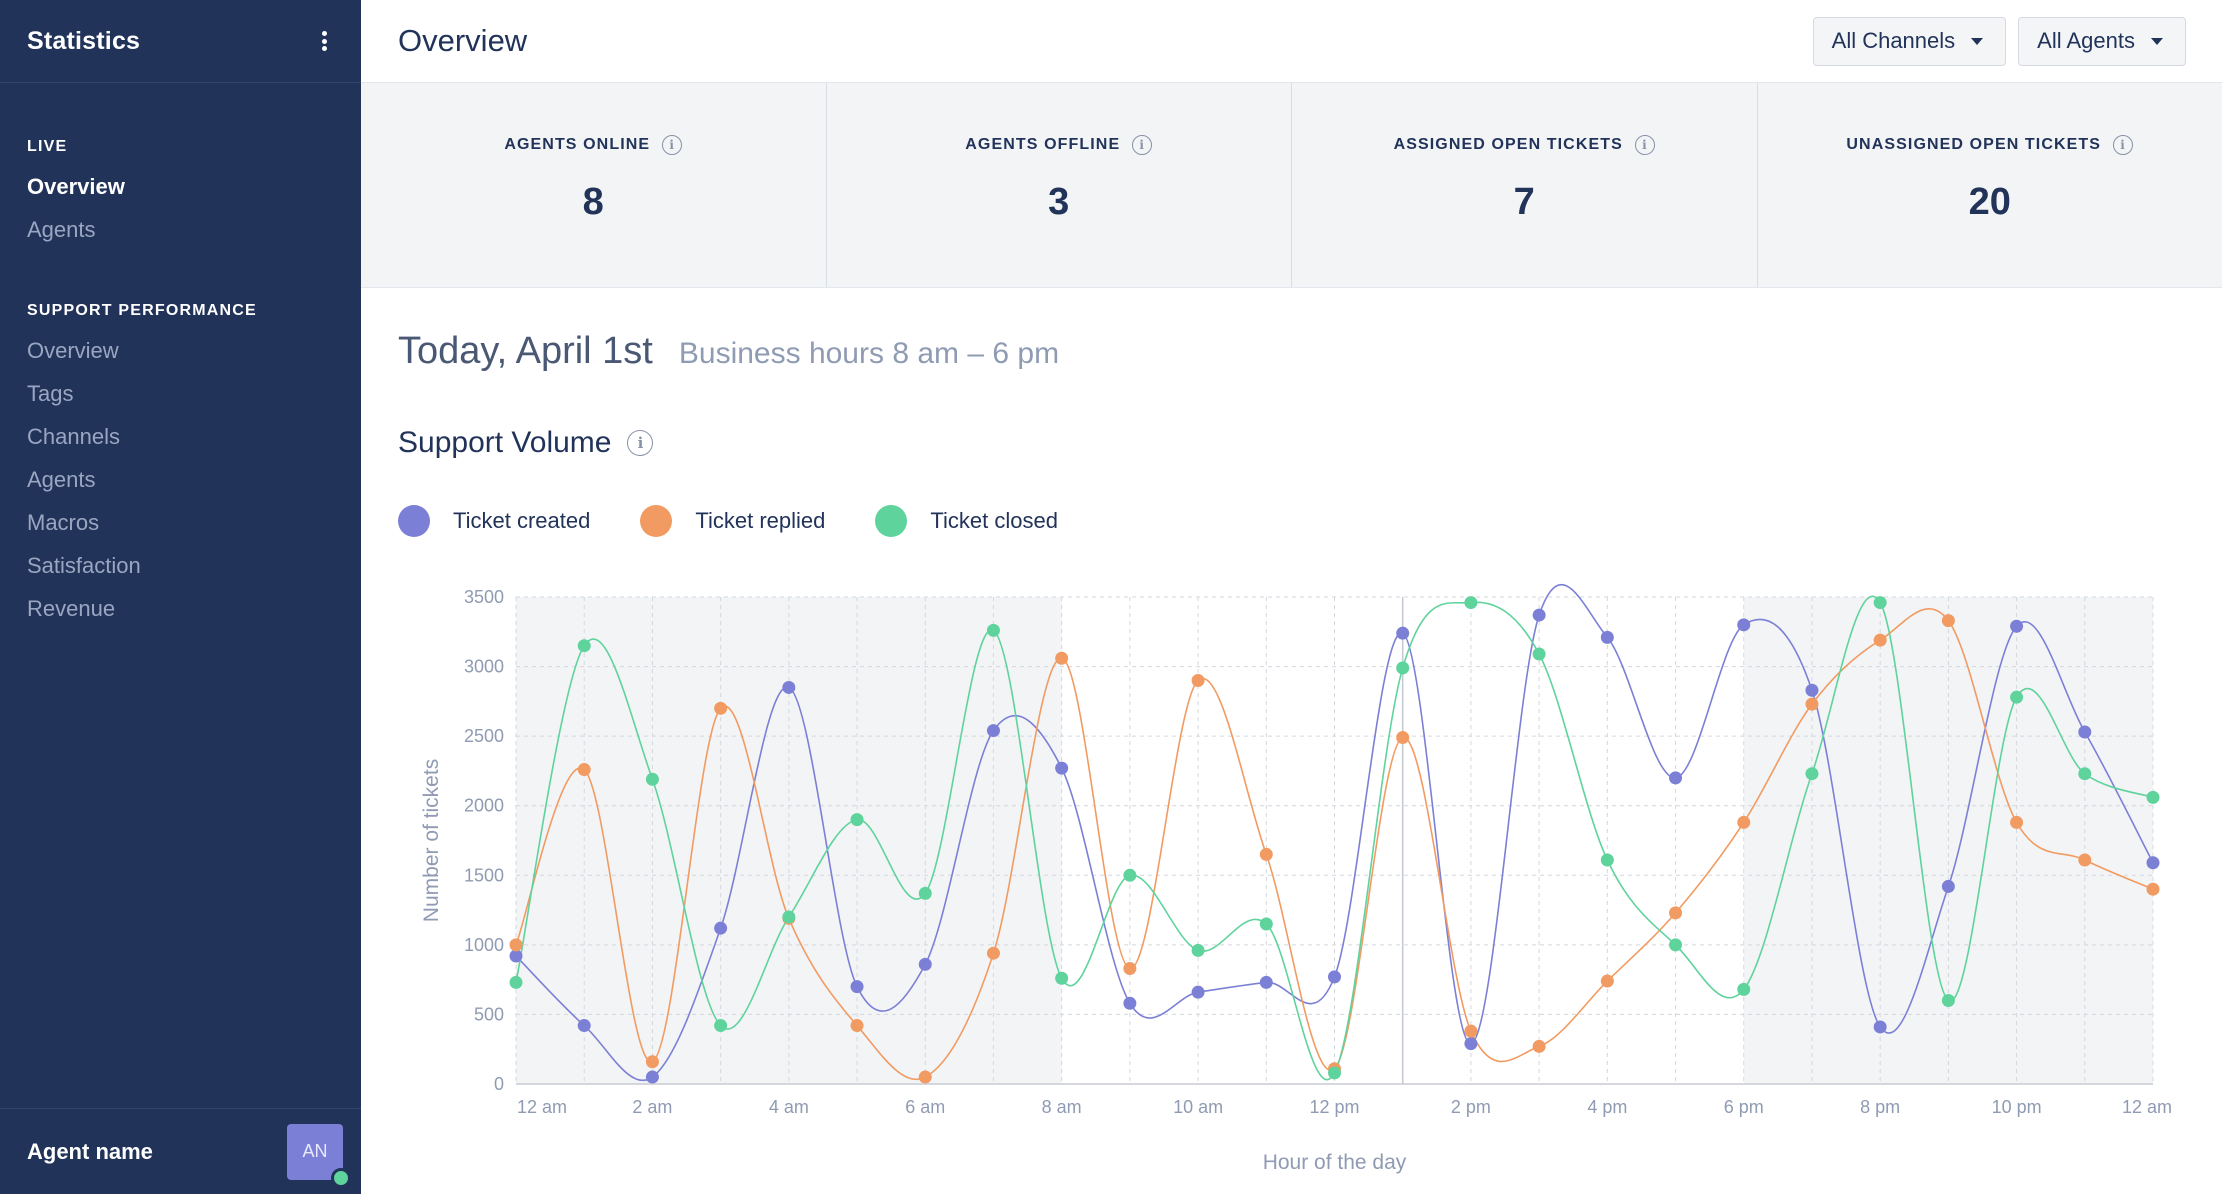 Image resolution: width=2222 pixels, height=1194 pixels. What do you see at coordinates (1059, 185) in the screenshot?
I see `stat-agents-offline: AGENTS OFFLINE i 3` at bounding box center [1059, 185].